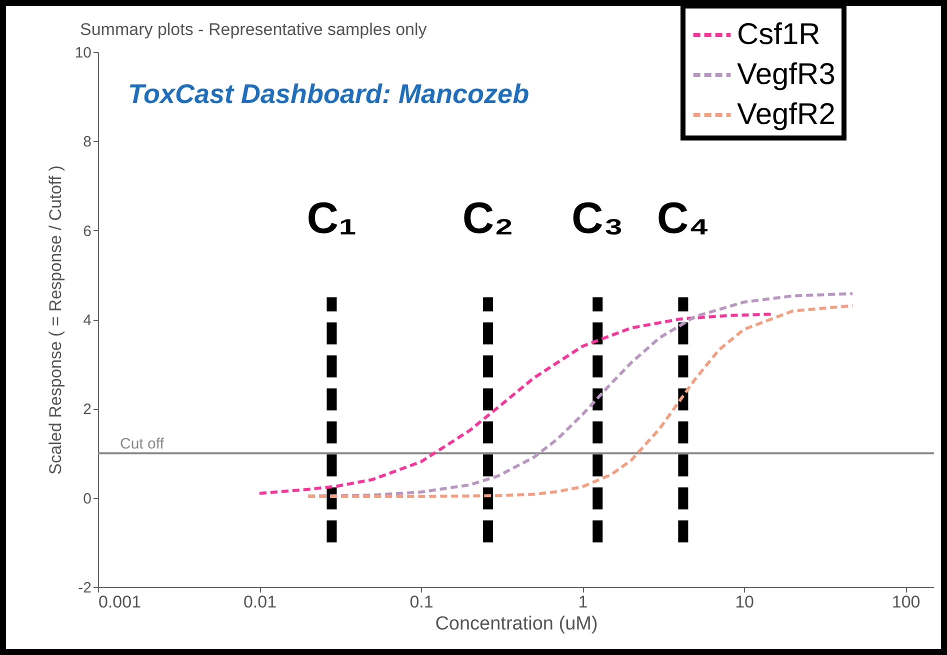  Describe the element at coordinates (786, 74) in the screenshot. I see `legend-label: VegfR3` at that location.